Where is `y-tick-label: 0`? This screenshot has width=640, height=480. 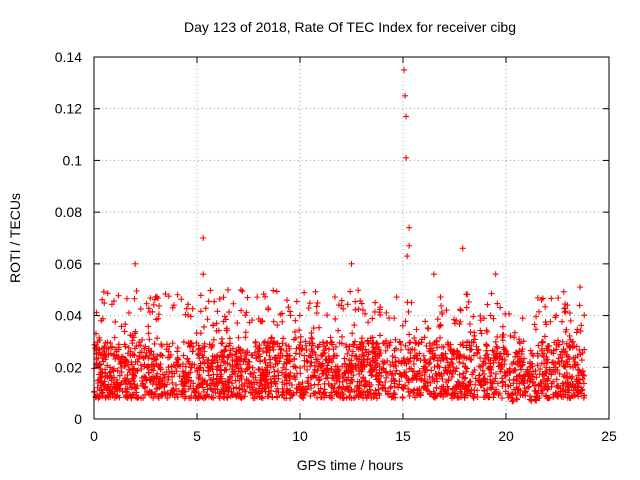
y-tick-label: 0 is located at coordinates (78, 419).